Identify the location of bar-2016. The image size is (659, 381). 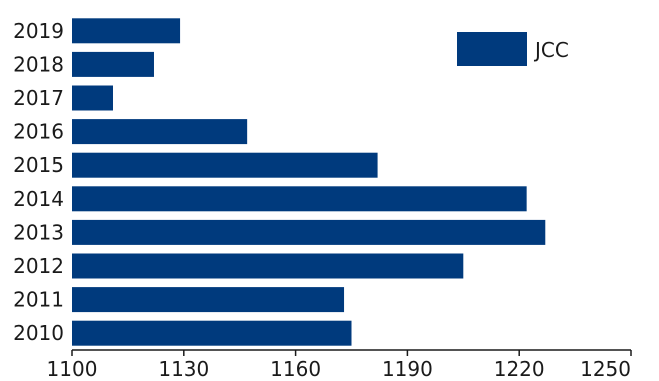
(160, 132).